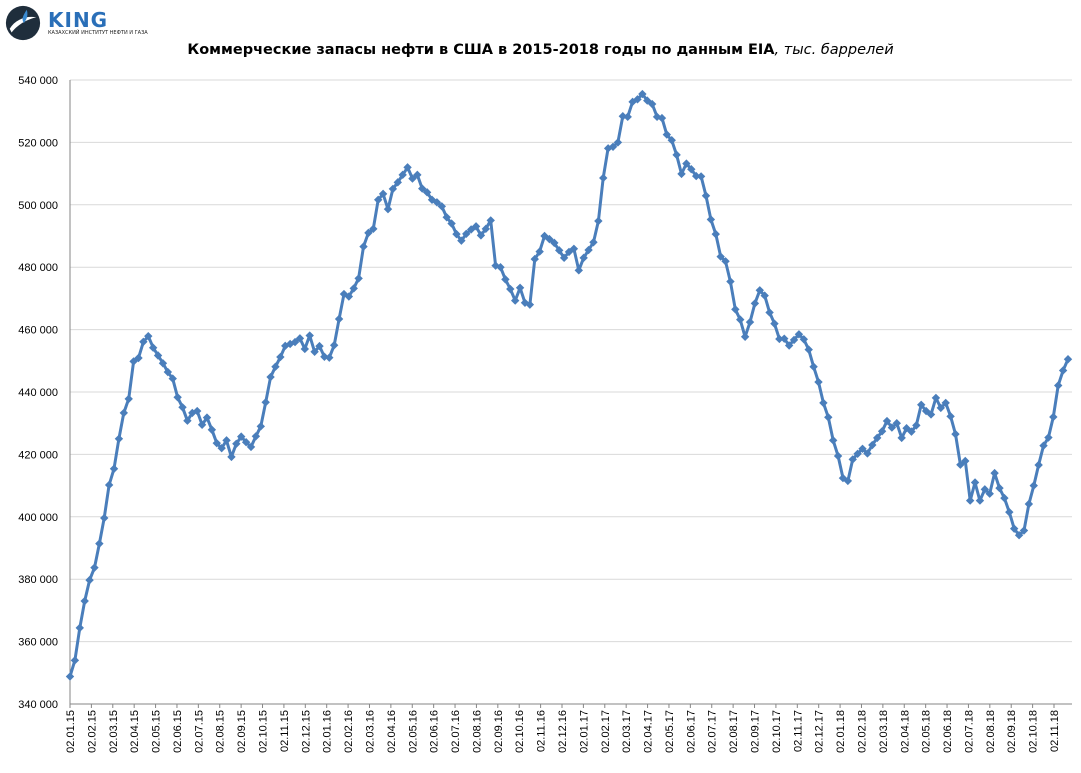 The width and height of the screenshot is (1081, 773). What do you see at coordinates (520, 731) in the screenshot?
I see `x-tick-label: 02.10.16` at bounding box center [520, 731].